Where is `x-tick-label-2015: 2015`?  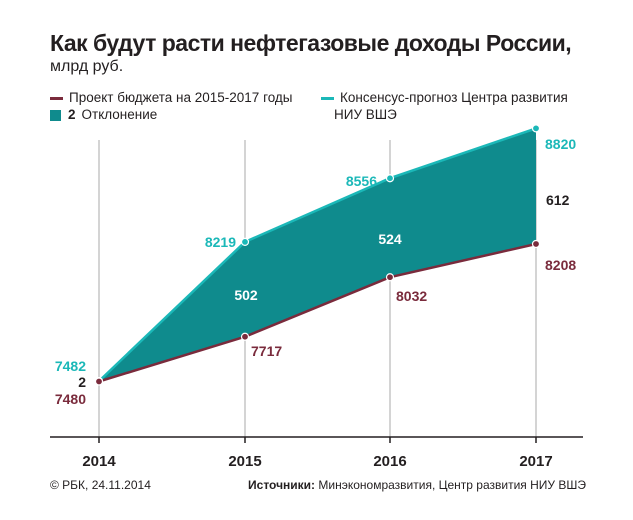
x-tick-label-2015: 2015 is located at coordinates (244, 461).